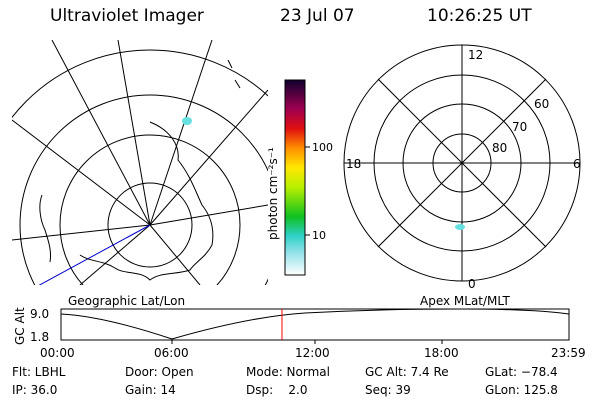  What do you see at coordinates (57, 353) in the screenshot?
I see `alt-xtick-0000: 00:00` at bounding box center [57, 353].